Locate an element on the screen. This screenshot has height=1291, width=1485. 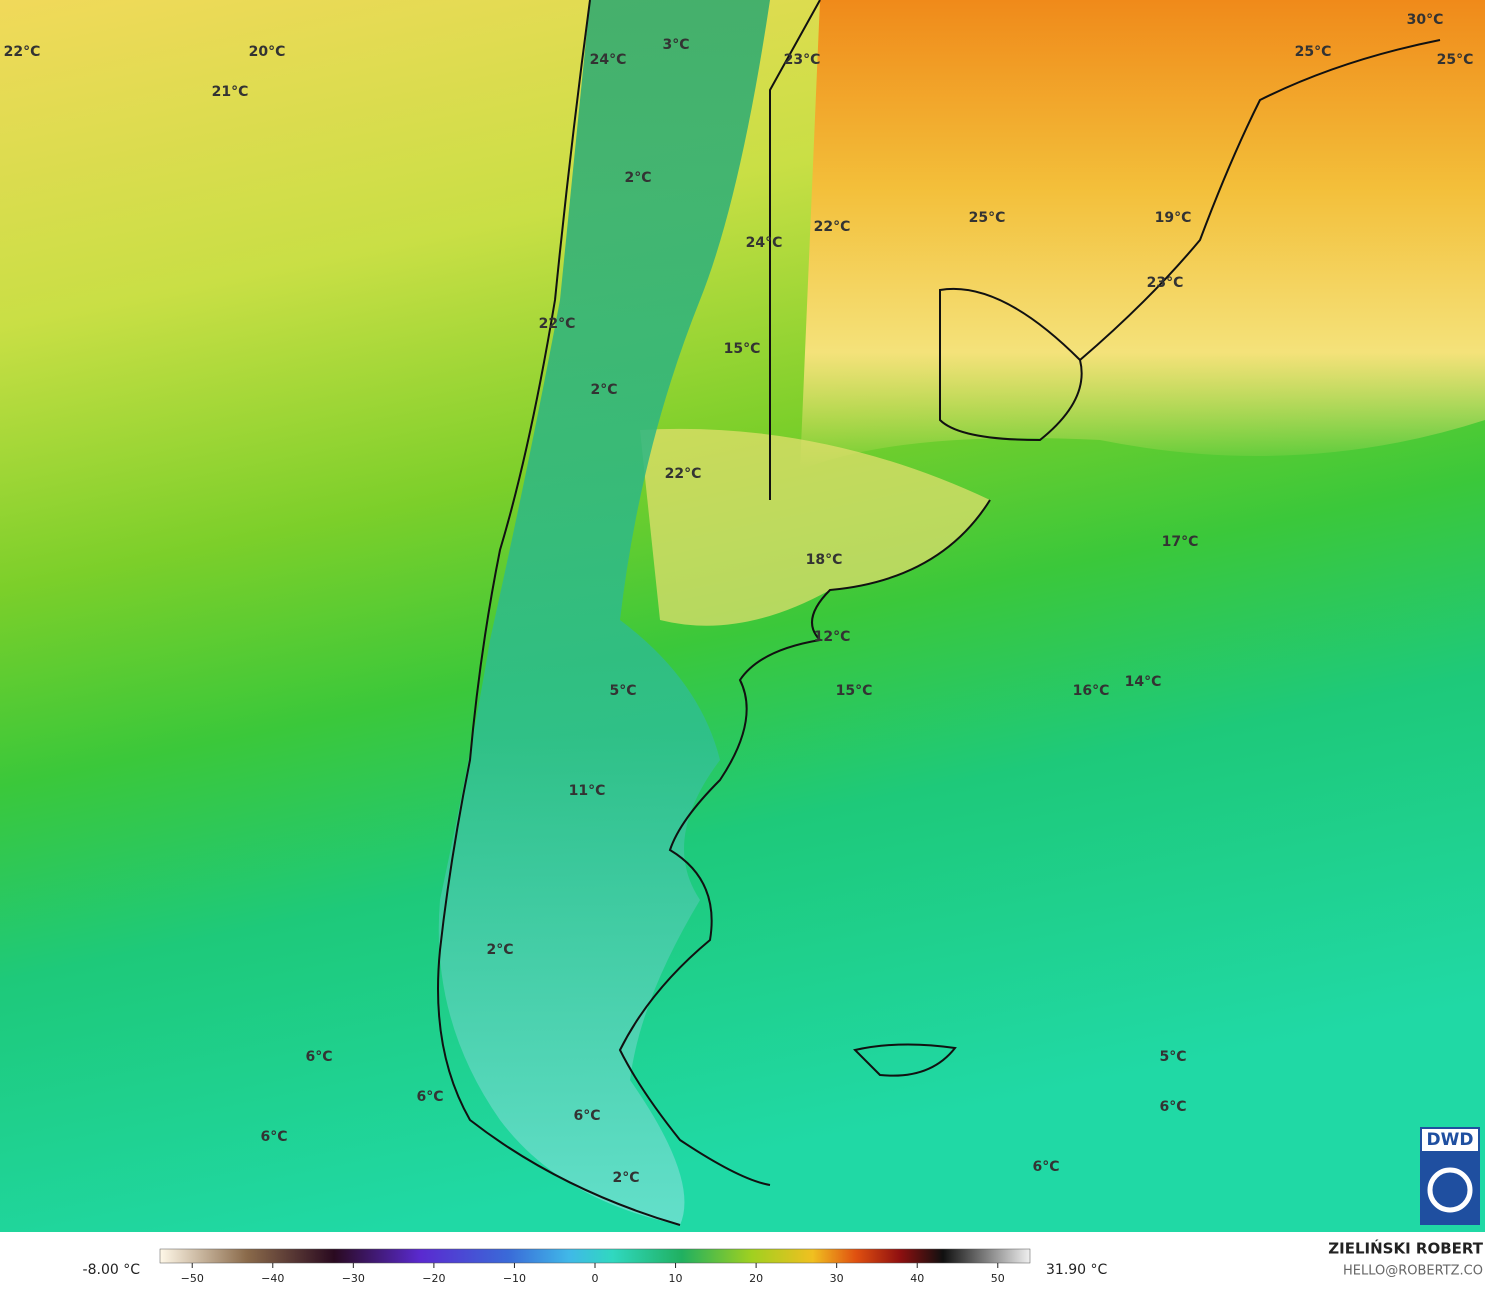
temperature-label: 30°C is located at coordinates (1425, 20).